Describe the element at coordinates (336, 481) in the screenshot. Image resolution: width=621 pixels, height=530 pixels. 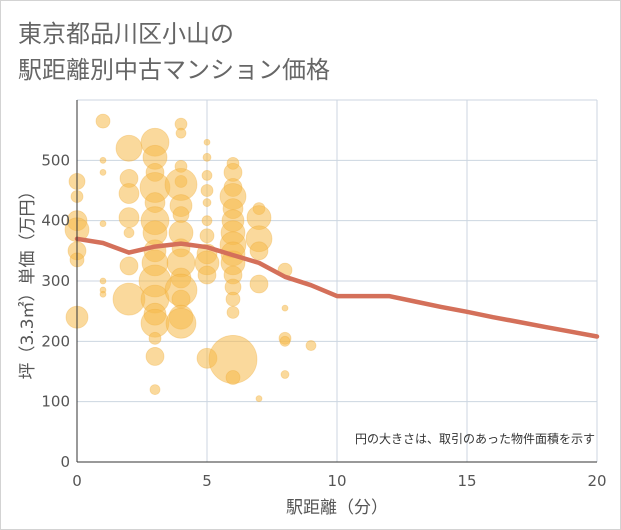
I see `x-tick-label: 10` at that location.